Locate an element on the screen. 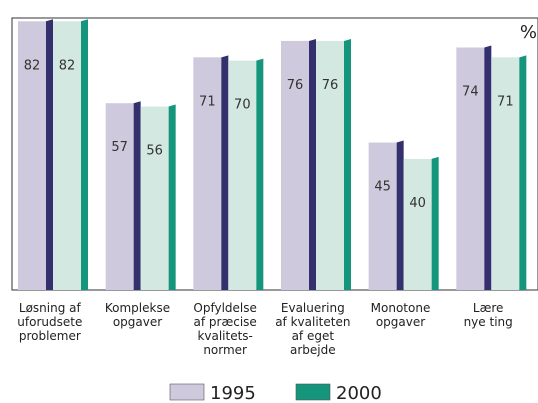 This screenshot has height=403, width=538. x-tick-label-line: Lære is located at coordinates (488, 308).